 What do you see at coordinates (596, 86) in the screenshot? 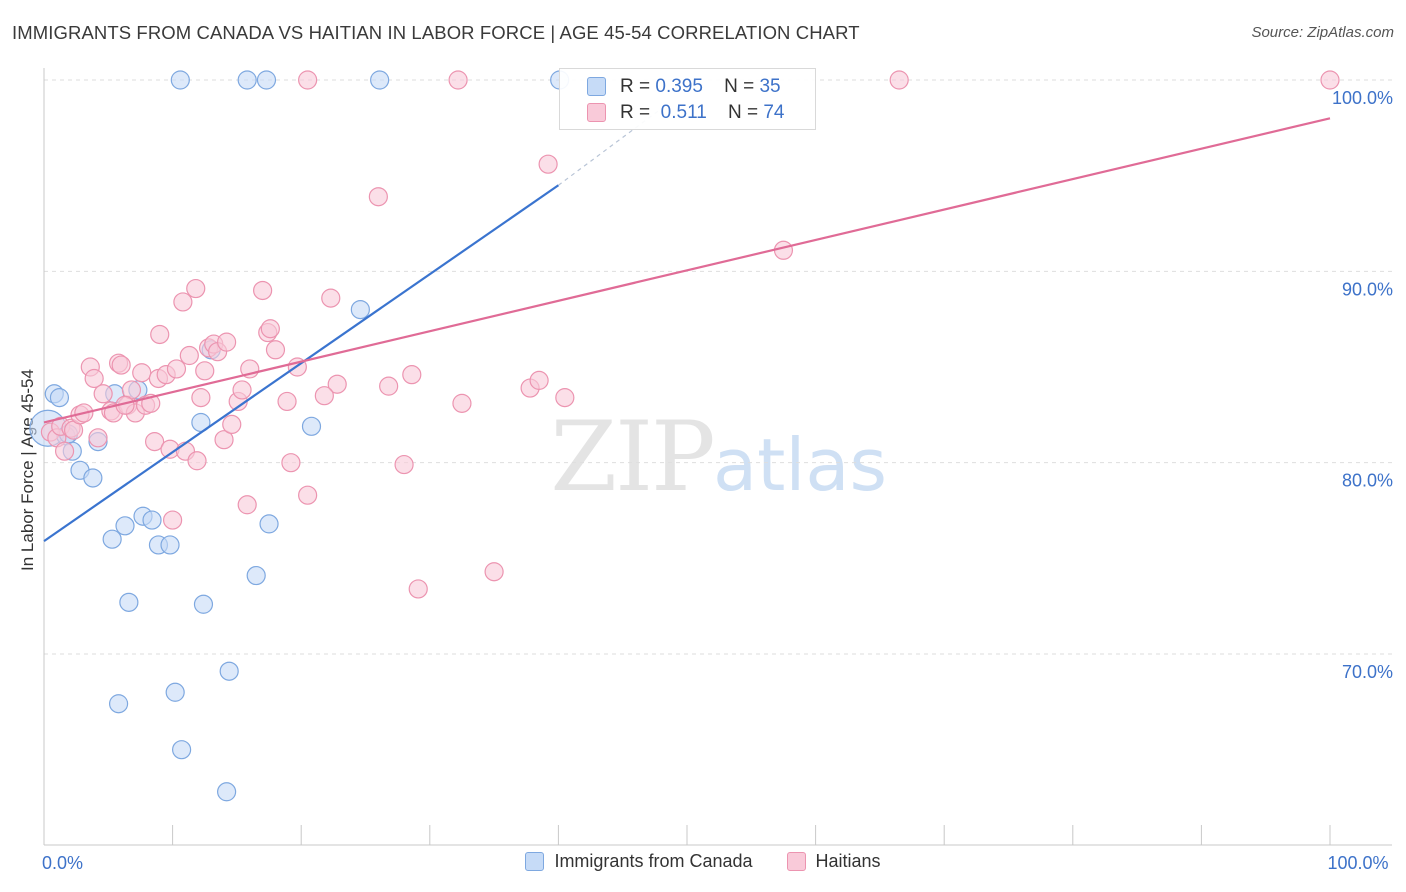
I see `stats-swatch-blue` at bounding box center [596, 86].